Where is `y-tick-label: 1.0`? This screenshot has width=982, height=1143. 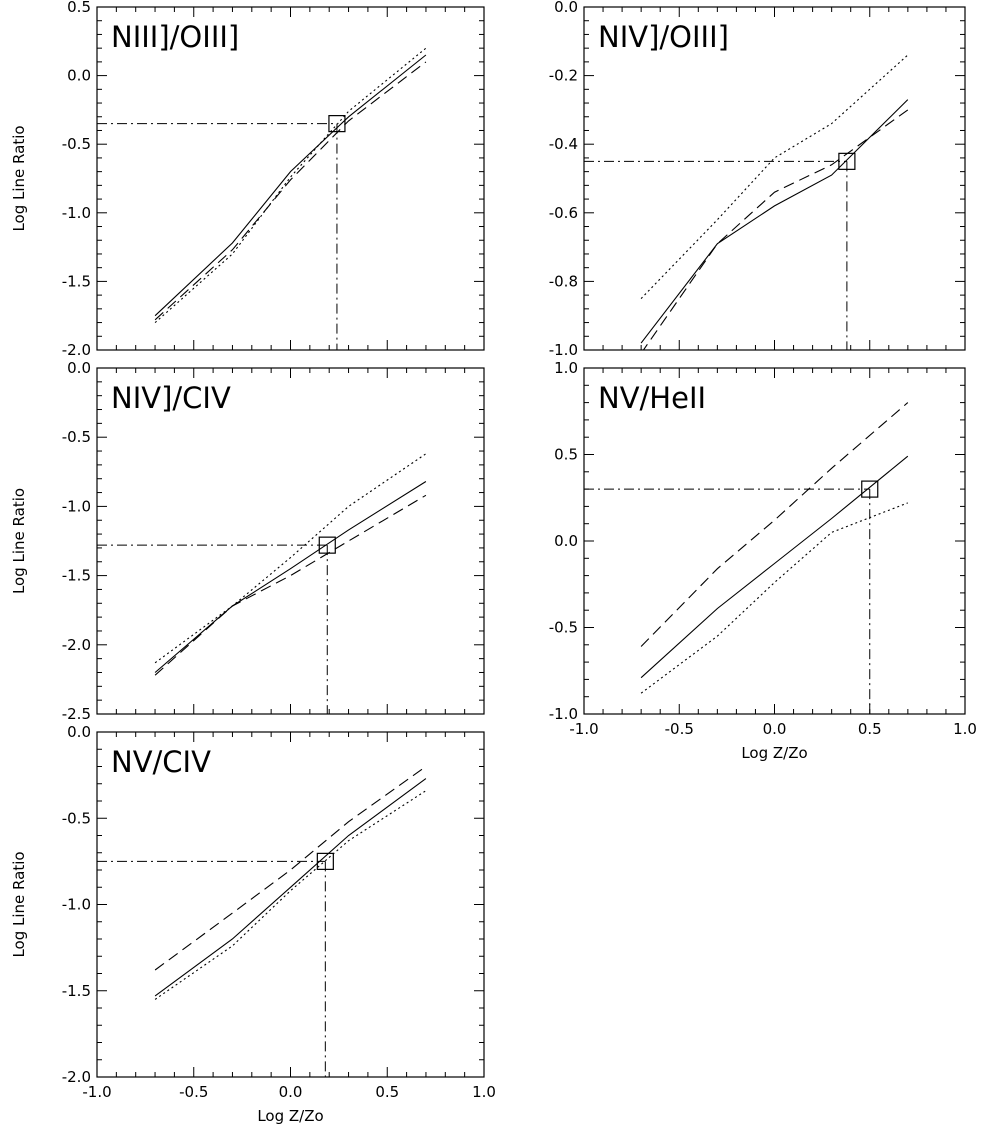
y-tick-label: 1.0 is located at coordinates (566, 368).